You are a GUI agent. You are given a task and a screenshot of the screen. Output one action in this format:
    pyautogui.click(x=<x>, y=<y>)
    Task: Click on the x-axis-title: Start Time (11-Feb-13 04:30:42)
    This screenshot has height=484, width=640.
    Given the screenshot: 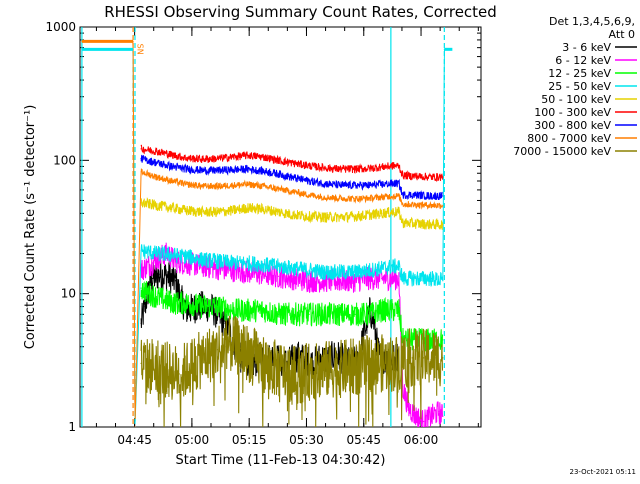 What is the action you would take?
    pyautogui.click(x=281, y=460)
    